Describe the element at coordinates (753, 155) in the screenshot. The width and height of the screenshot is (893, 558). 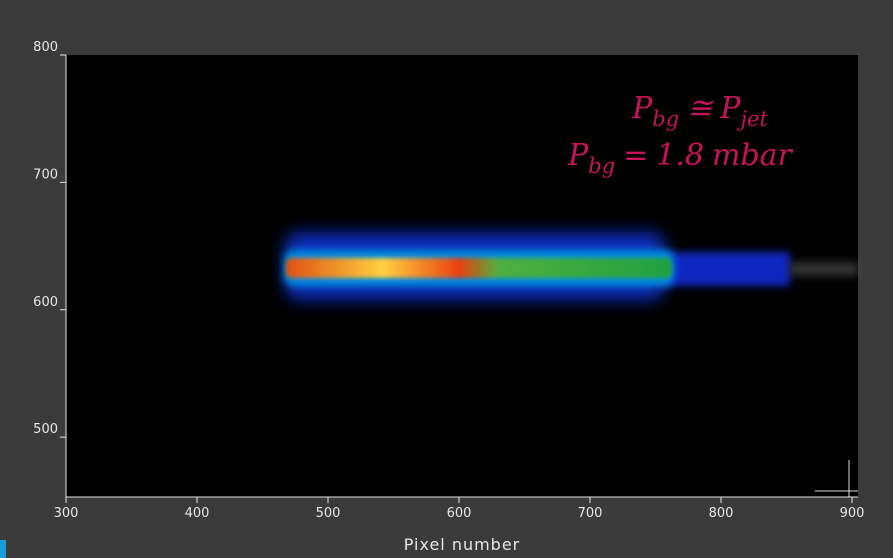
I see `annotation-part: mbar` at that location.